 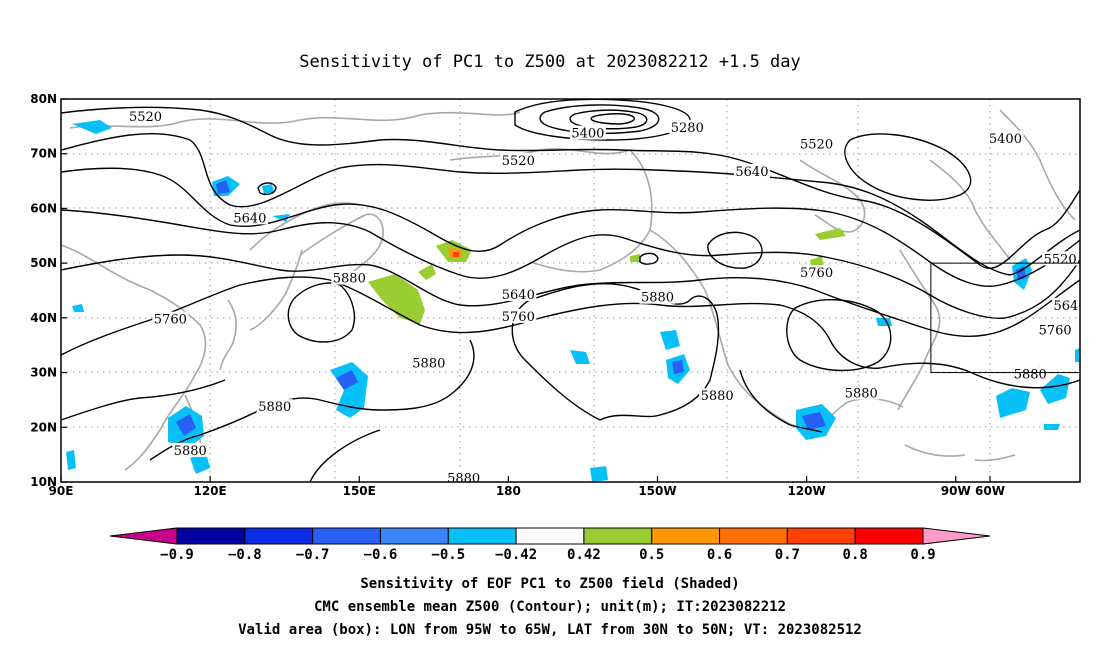 What do you see at coordinates (381, 555) in the screenshot?
I see `colorbar-label: −0.6` at bounding box center [381, 555].